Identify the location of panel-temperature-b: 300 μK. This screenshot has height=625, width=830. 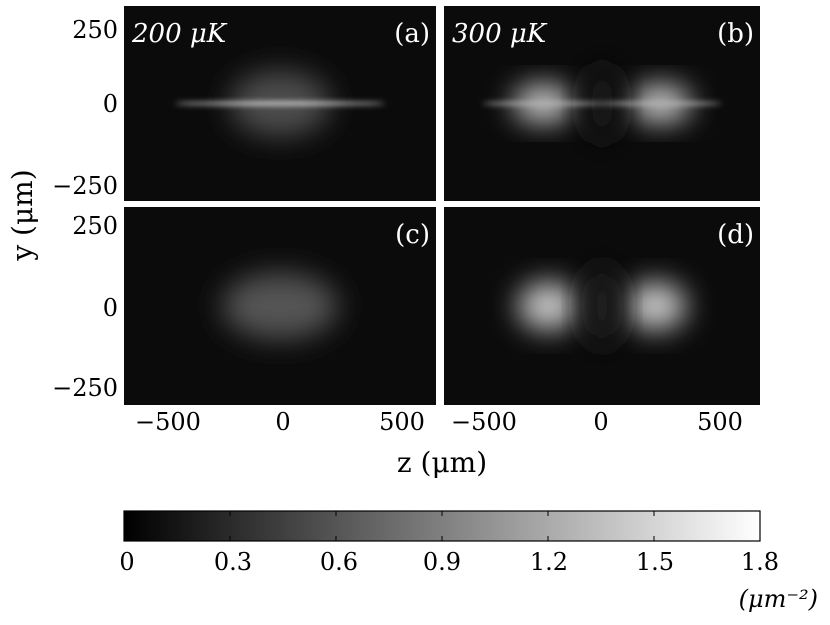
(500, 34).